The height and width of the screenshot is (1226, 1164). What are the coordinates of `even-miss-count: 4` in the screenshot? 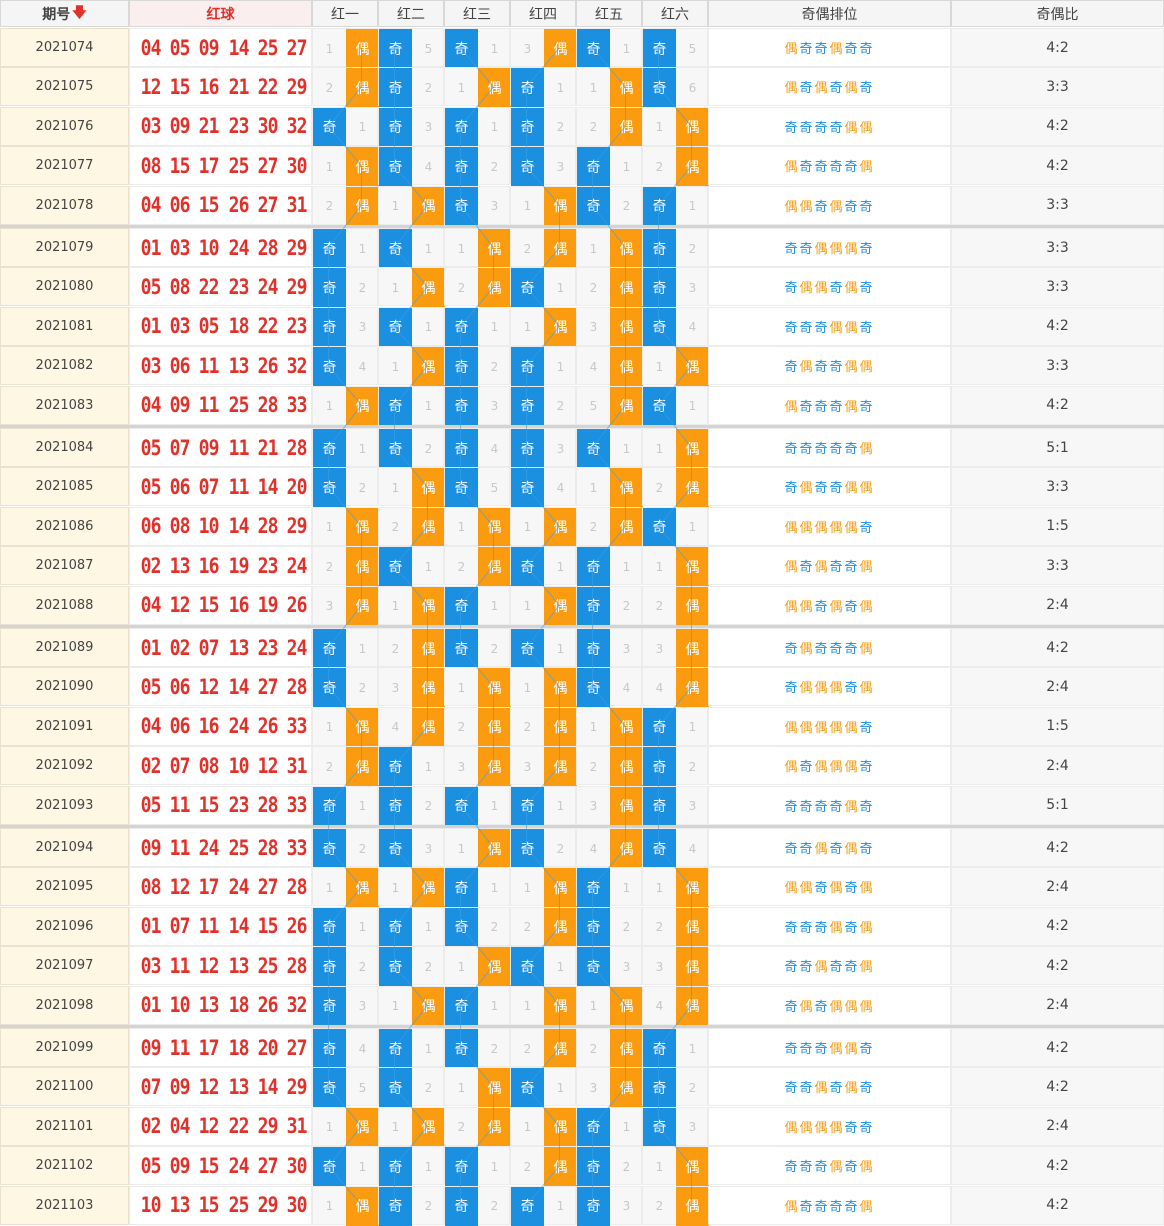 It's located at (362, 1048).